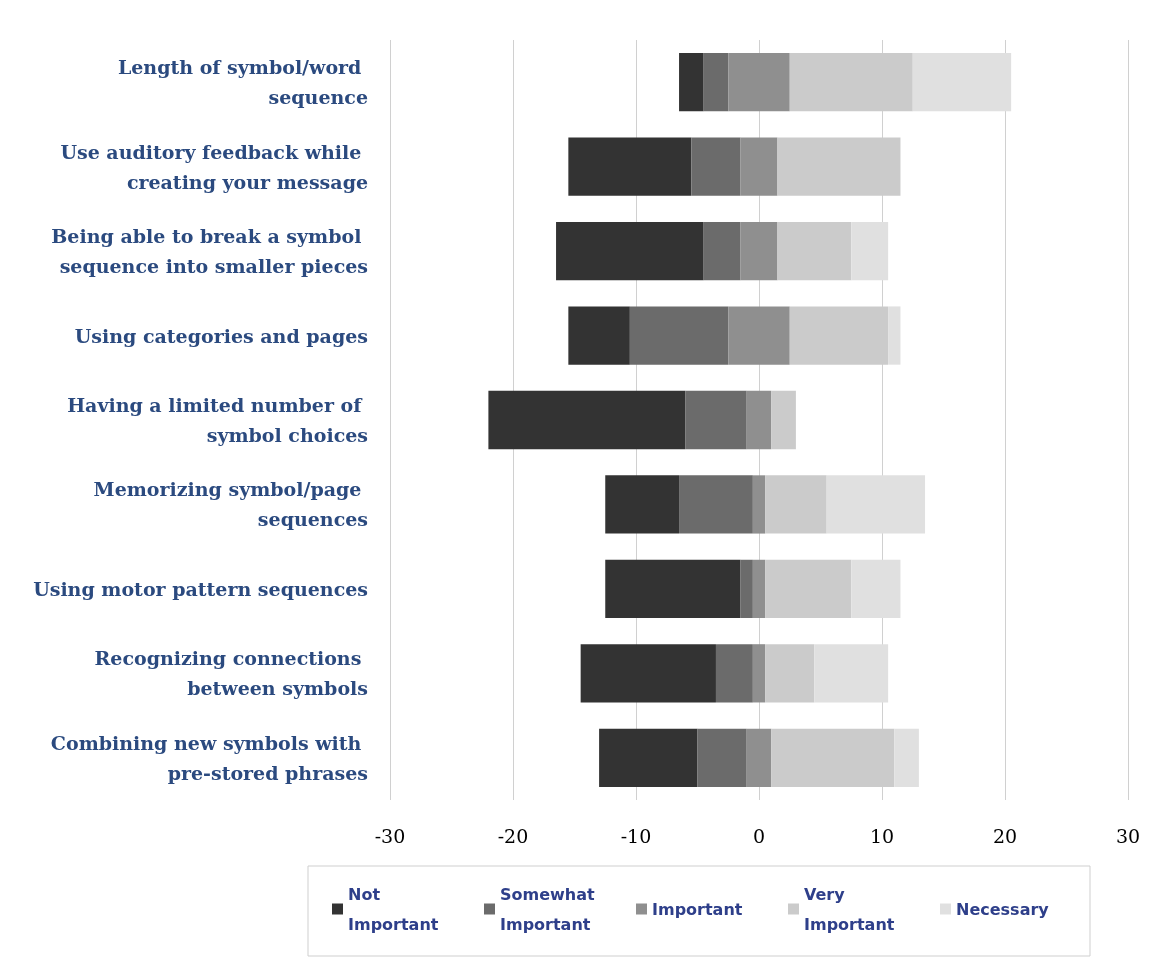 This screenshot has height=962, width=1160. I want to click on x-tick-label: 30, so click(1128, 835).